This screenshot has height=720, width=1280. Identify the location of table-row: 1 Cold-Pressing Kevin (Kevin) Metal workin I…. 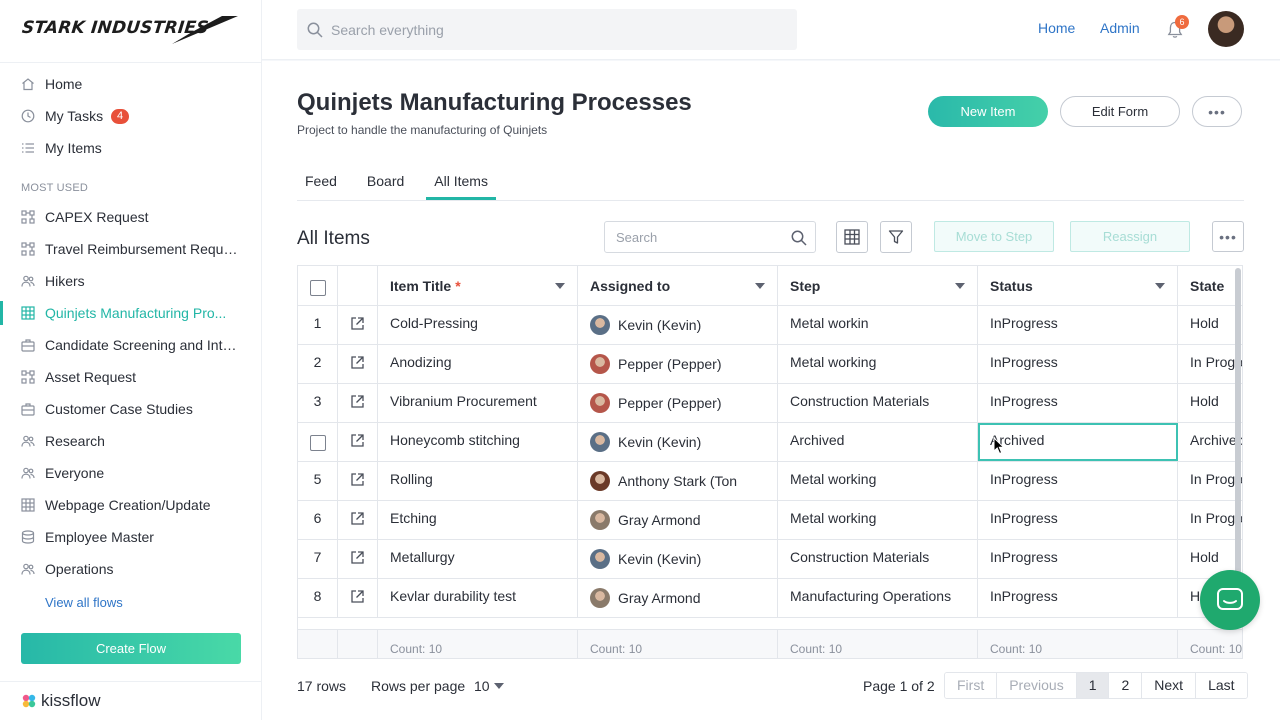
(770, 325).